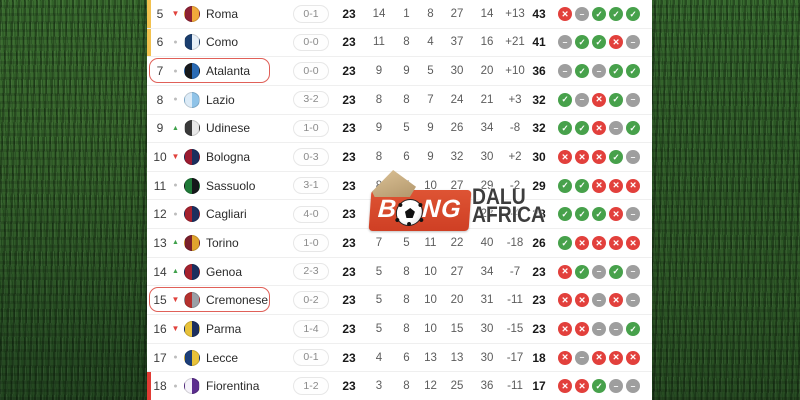 The width and height of the screenshot is (800, 400). What do you see at coordinates (192, 271) in the screenshot?
I see `genoa-logo` at bounding box center [192, 271].